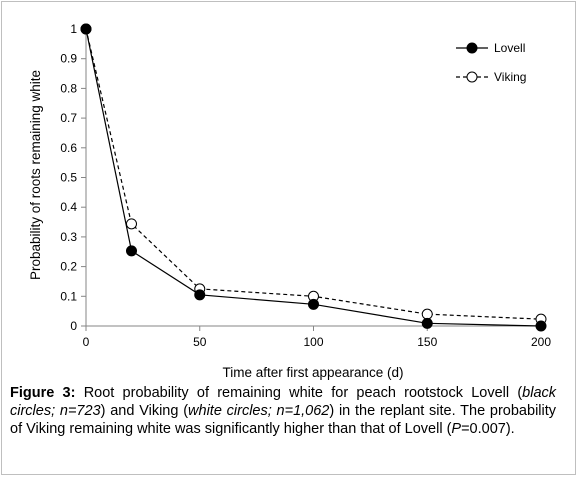 The width and height of the screenshot is (579, 478). I want to click on y-tick-label: 0.8, so click(68, 88).